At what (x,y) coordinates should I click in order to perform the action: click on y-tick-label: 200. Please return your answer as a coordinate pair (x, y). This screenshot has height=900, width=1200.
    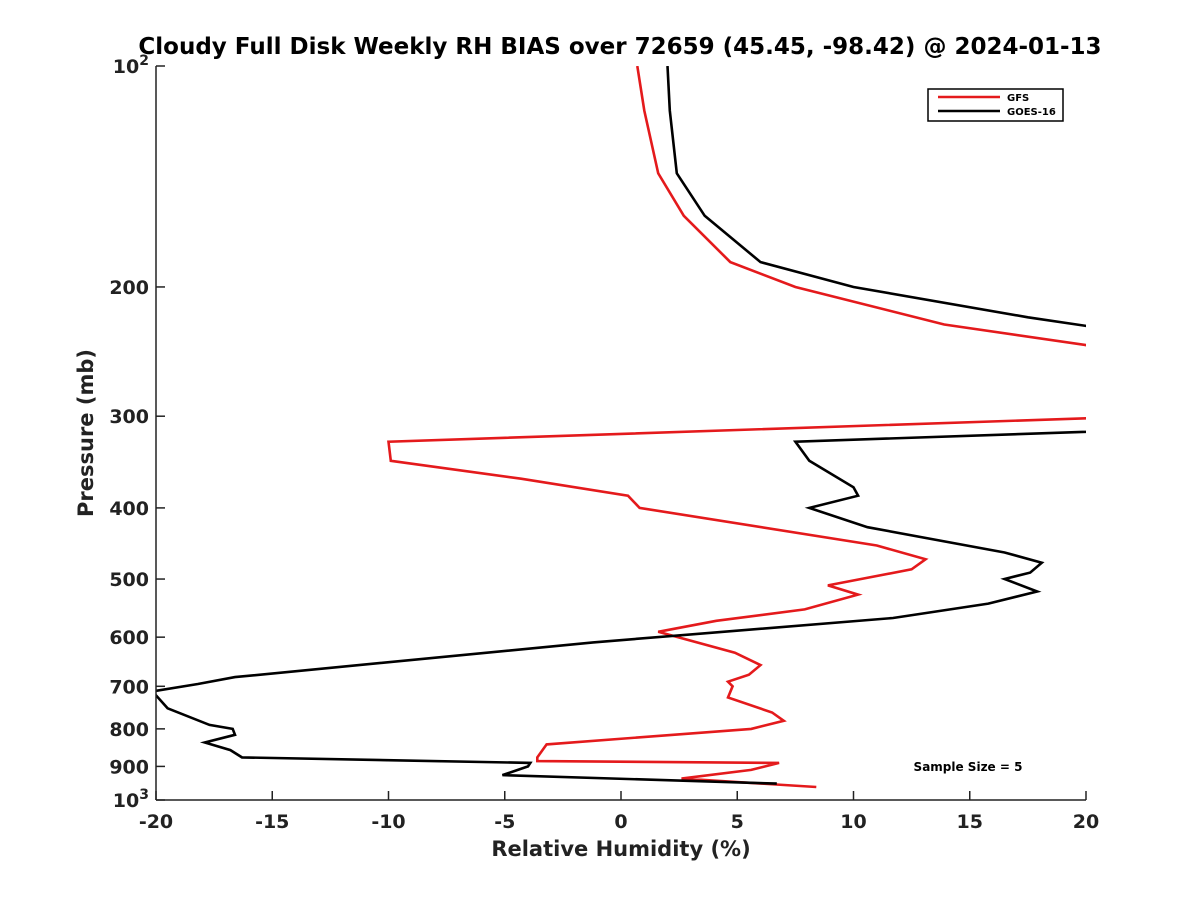
    Looking at the image, I should click on (129, 288).